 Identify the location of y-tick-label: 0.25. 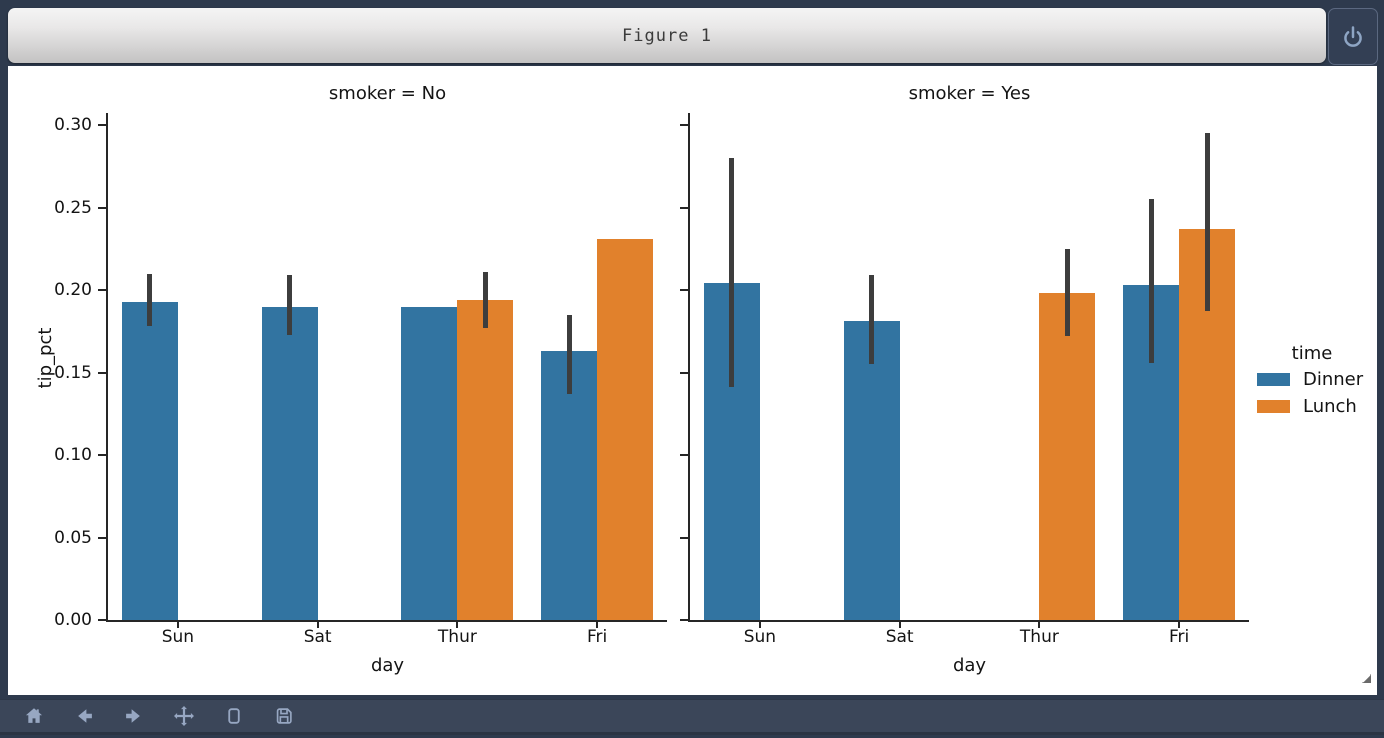
(73, 207).